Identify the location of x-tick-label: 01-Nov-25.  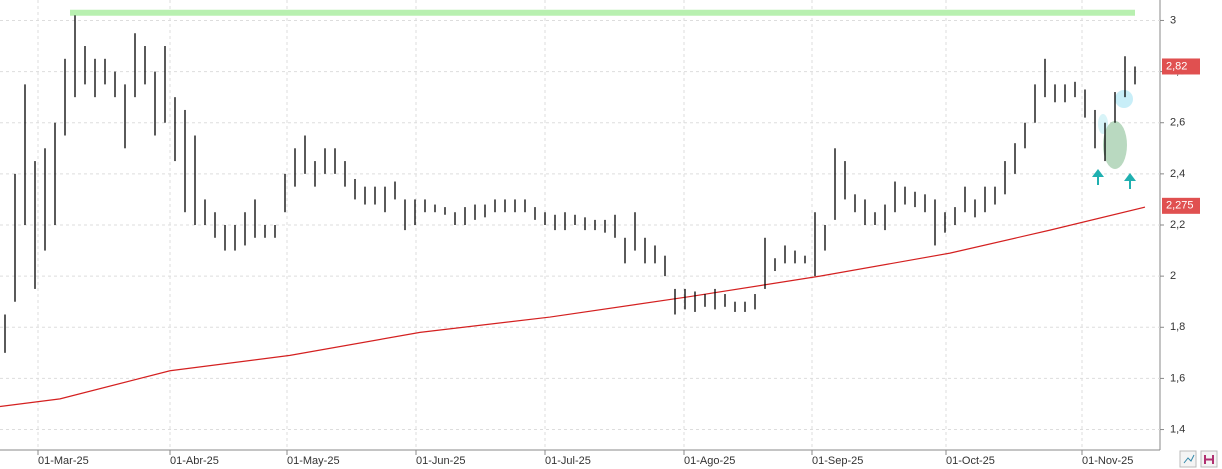
(1107, 461).